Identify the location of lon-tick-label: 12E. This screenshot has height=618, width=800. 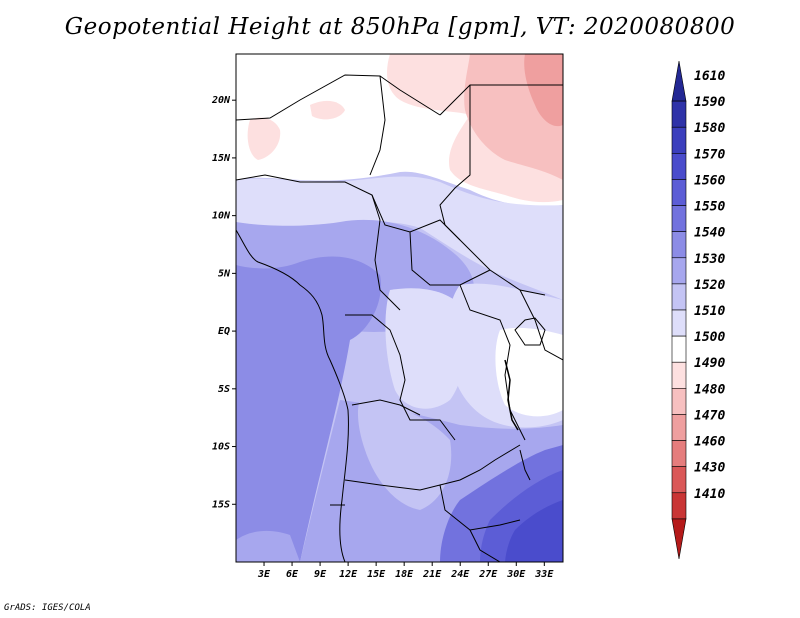
(348, 574).